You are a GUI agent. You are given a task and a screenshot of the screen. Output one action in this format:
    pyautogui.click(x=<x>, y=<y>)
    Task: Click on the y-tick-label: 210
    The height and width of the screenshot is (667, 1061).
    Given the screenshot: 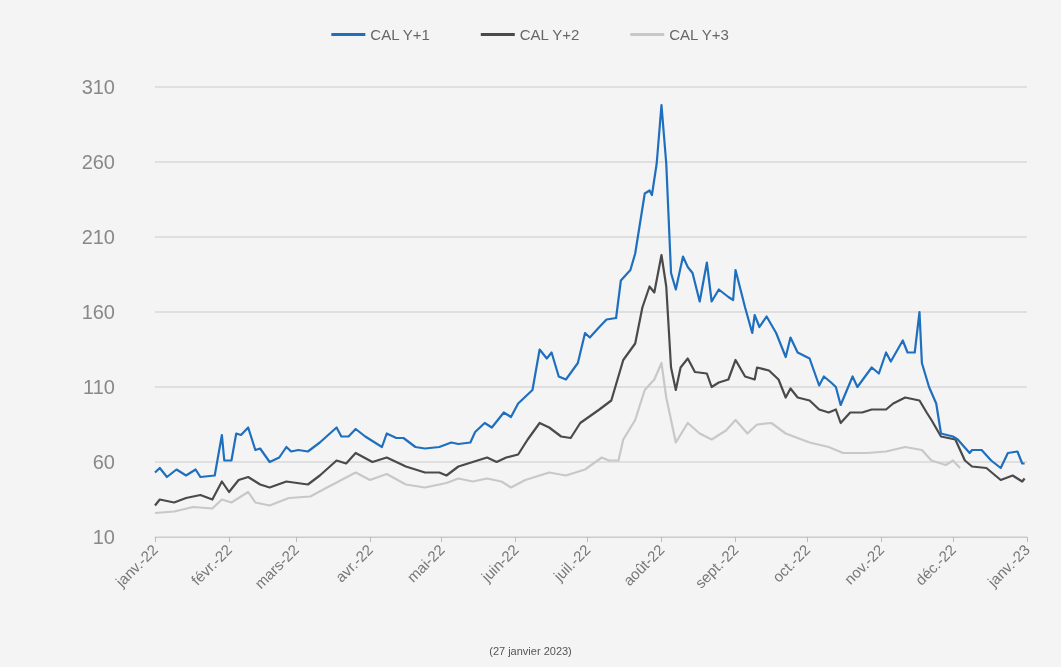 What is the action you would take?
    pyautogui.click(x=98, y=237)
    